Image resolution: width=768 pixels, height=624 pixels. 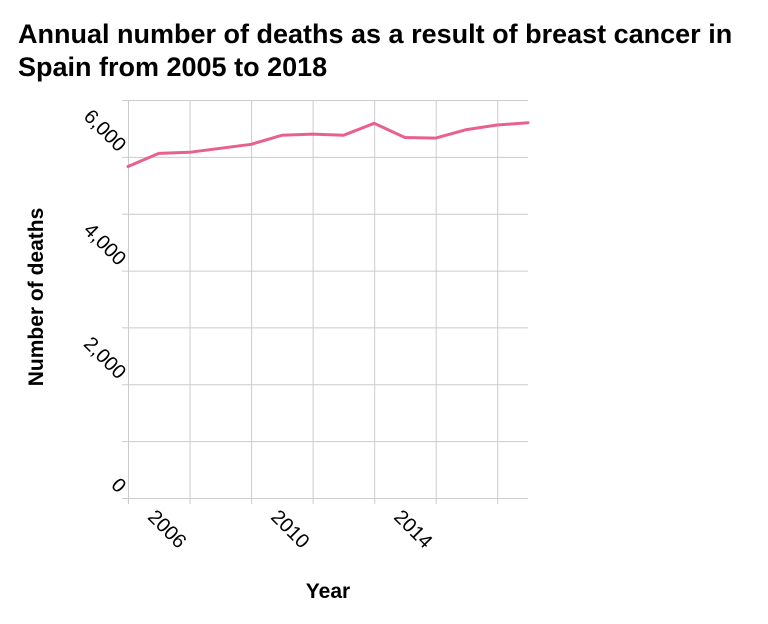 What do you see at coordinates (118, 485) in the screenshot?
I see `y-tick-label: 0` at bounding box center [118, 485].